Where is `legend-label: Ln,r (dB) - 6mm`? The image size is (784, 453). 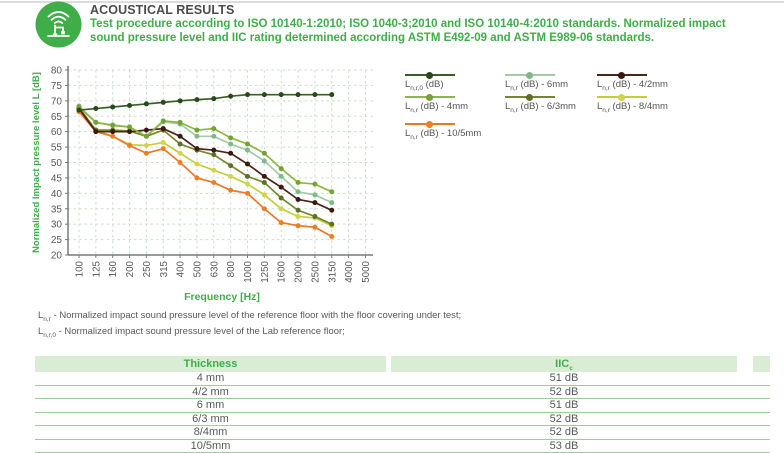
legend-label: Ln,r (dB) - 6mm is located at coordinates (537, 85).